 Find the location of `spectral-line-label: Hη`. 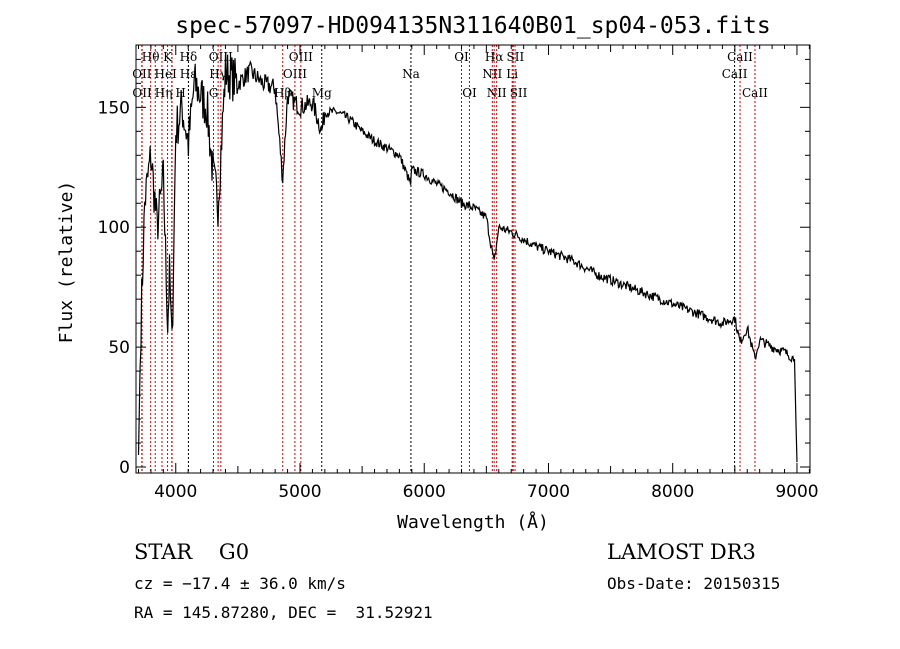

spectral-line-label: Hη is located at coordinates (164, 93).